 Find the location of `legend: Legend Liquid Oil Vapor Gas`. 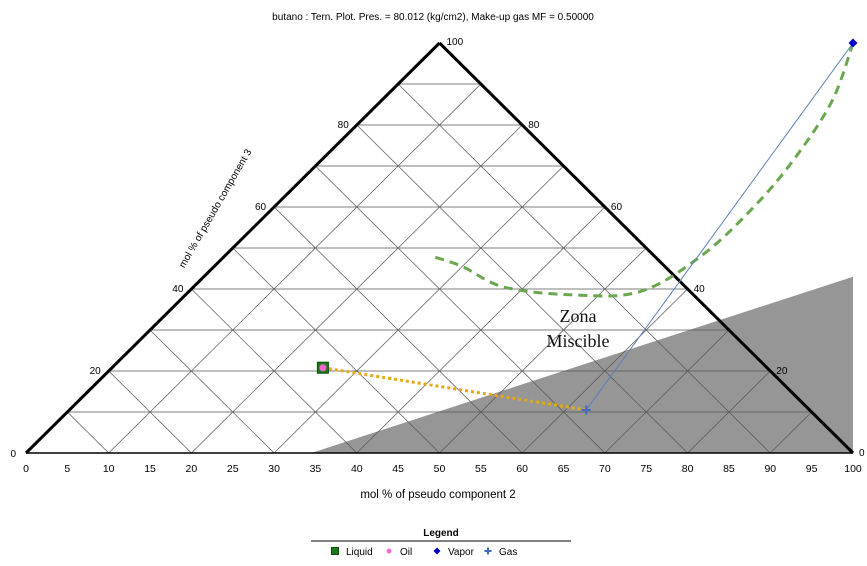

legend: Legend Liquid Oil Vapor Gas is located at coordinates (441, 543).